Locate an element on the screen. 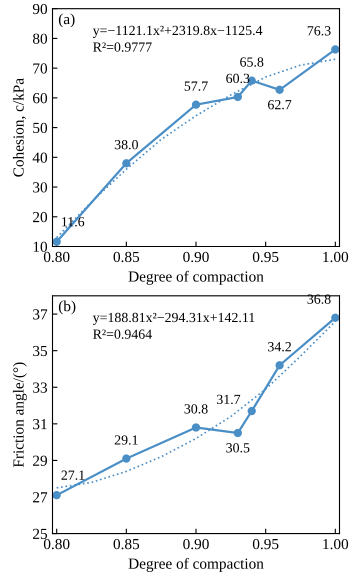  y-tick-label: 50 is located at coordinates (40, 128).